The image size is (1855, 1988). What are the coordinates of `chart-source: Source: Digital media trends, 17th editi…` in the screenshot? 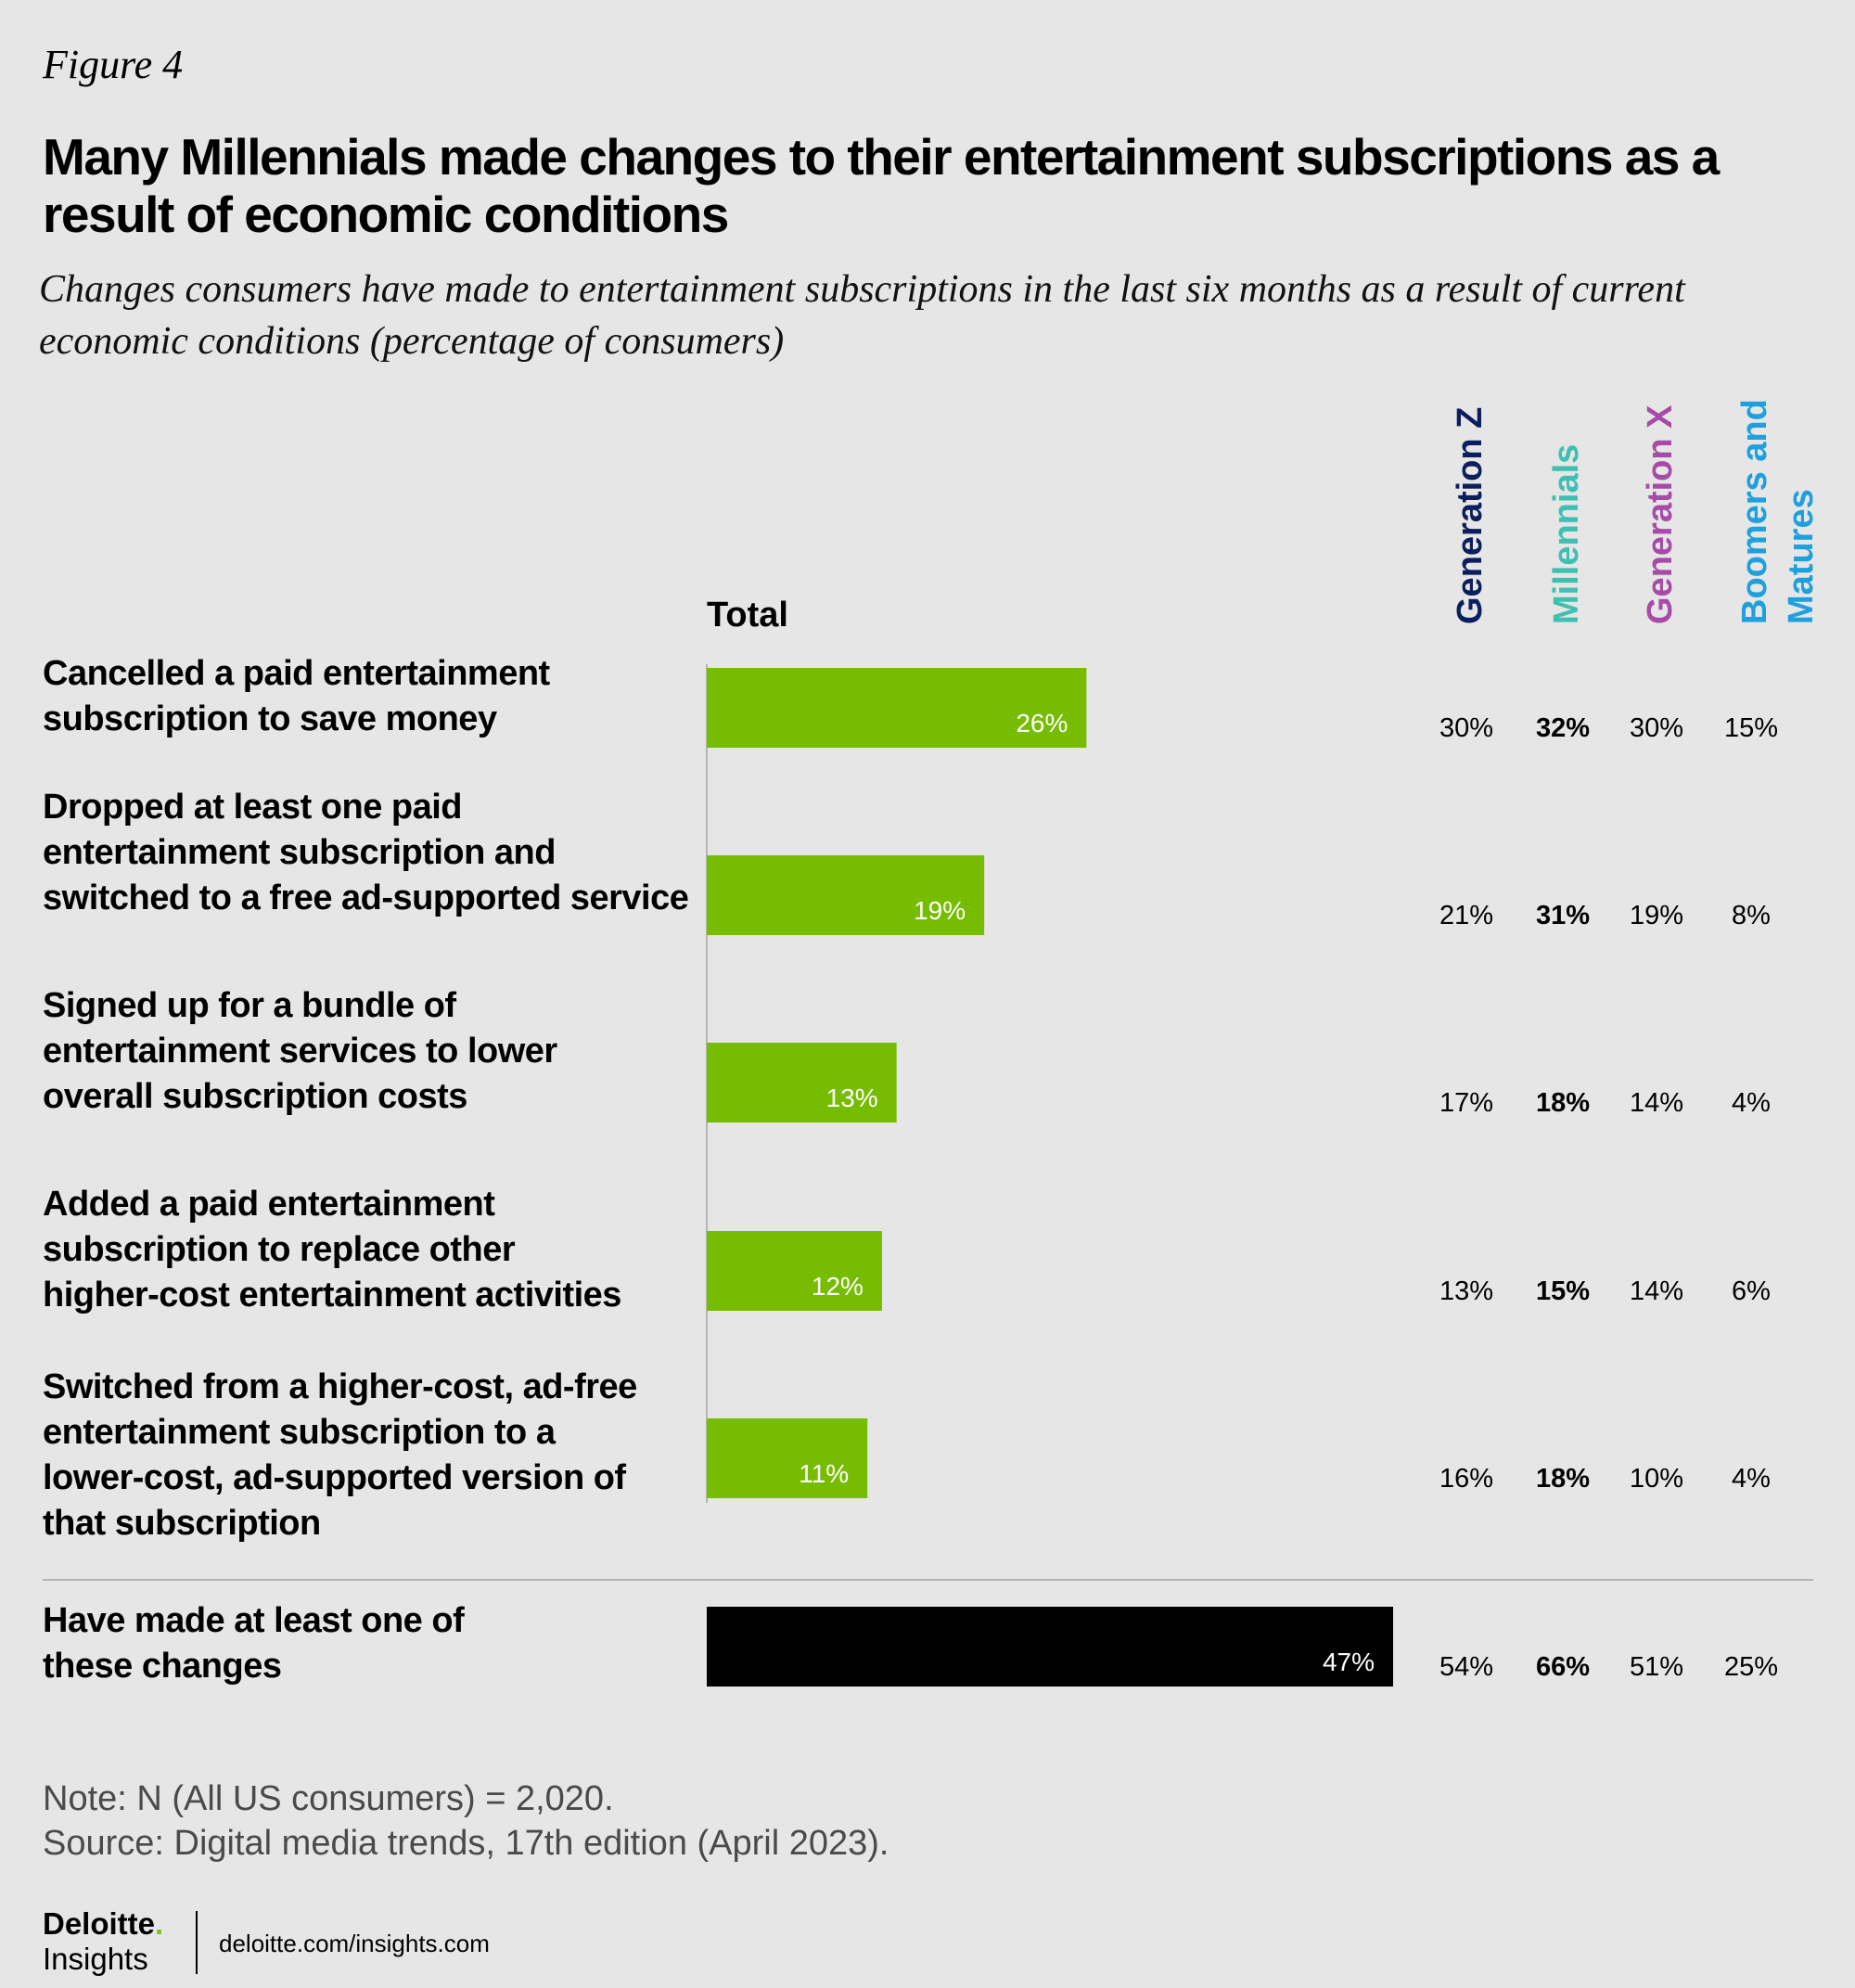 It's located at (466, 1844).